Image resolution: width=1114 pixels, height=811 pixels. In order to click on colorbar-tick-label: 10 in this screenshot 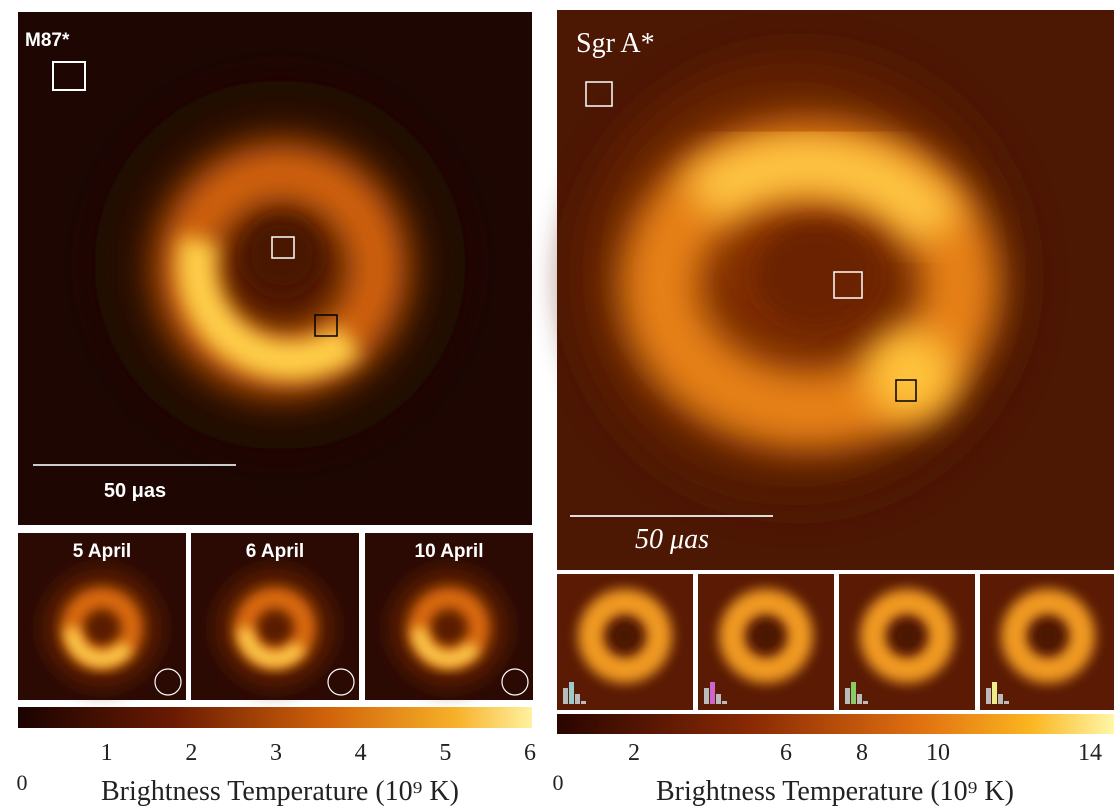, I will do `click(938, 753)`.